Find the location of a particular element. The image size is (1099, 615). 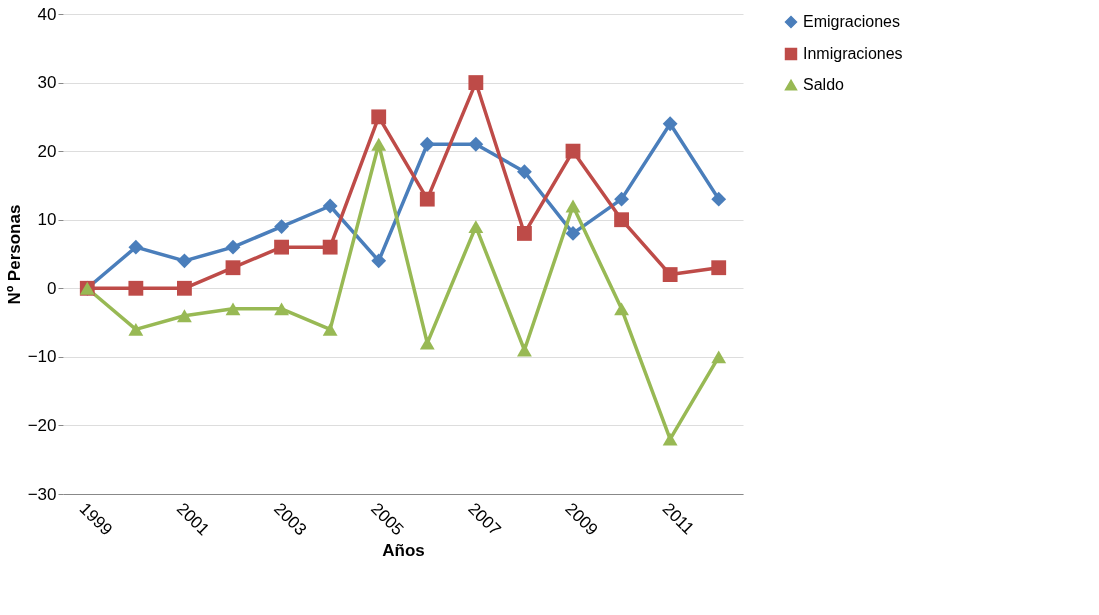

y-tick-label: 10 is located at coordinates (47, 220).